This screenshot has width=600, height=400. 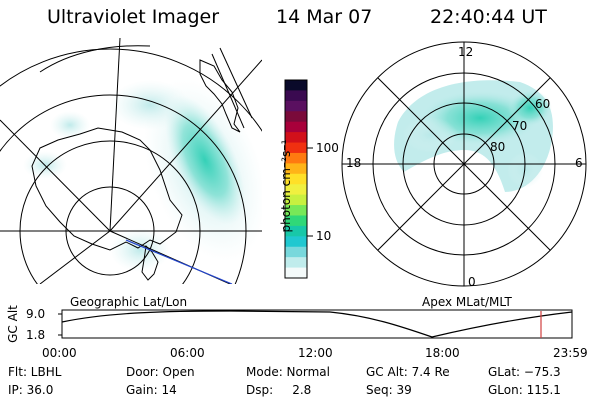 I want to click on geographic-caption: Geographic Lat/Lon, so click(x=129, y=302).